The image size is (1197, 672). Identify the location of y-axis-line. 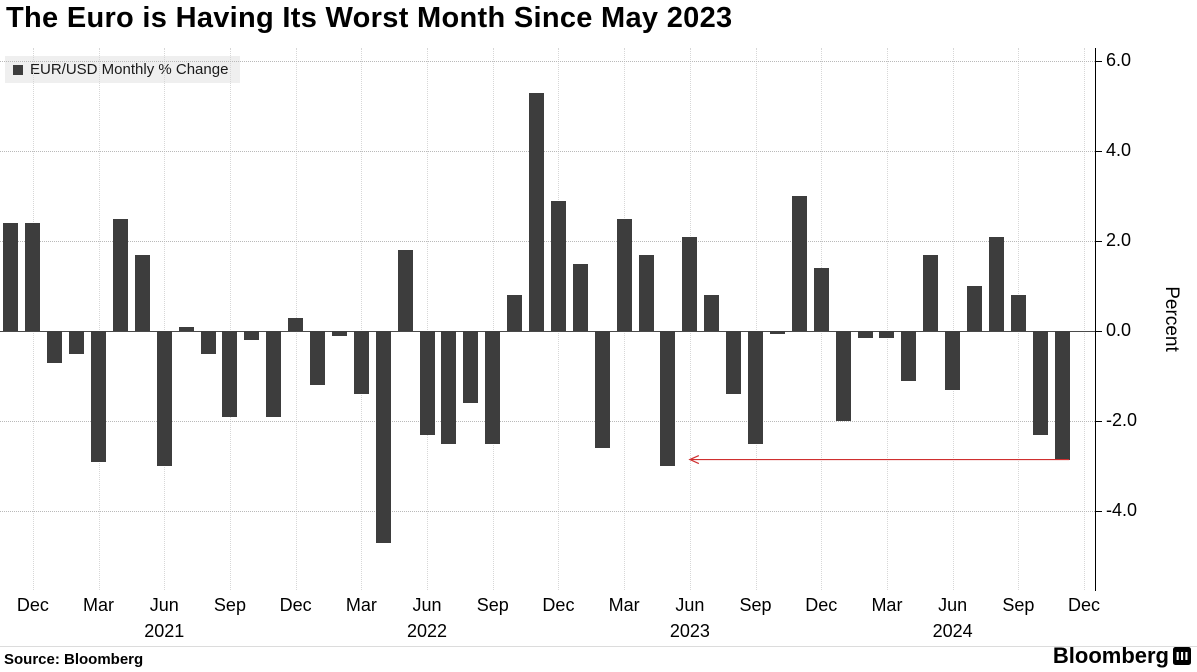
(1095, 319).